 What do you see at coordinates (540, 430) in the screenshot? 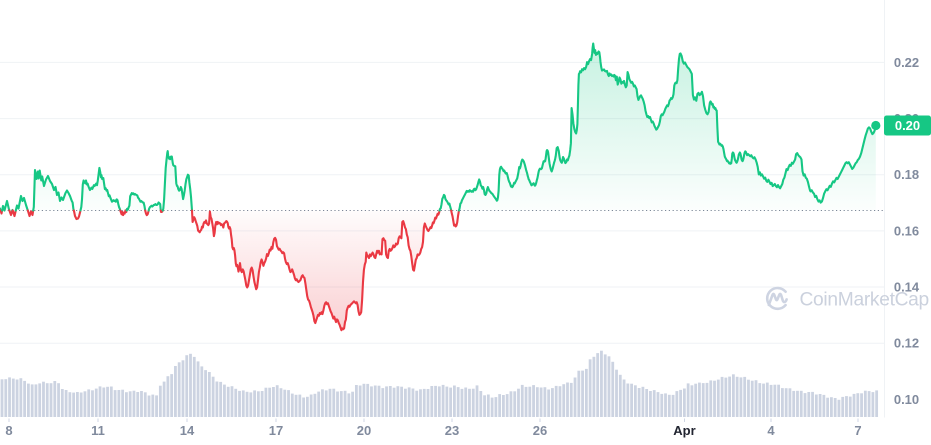
I see `svg-text: 26` at bounding box center [540, 430].